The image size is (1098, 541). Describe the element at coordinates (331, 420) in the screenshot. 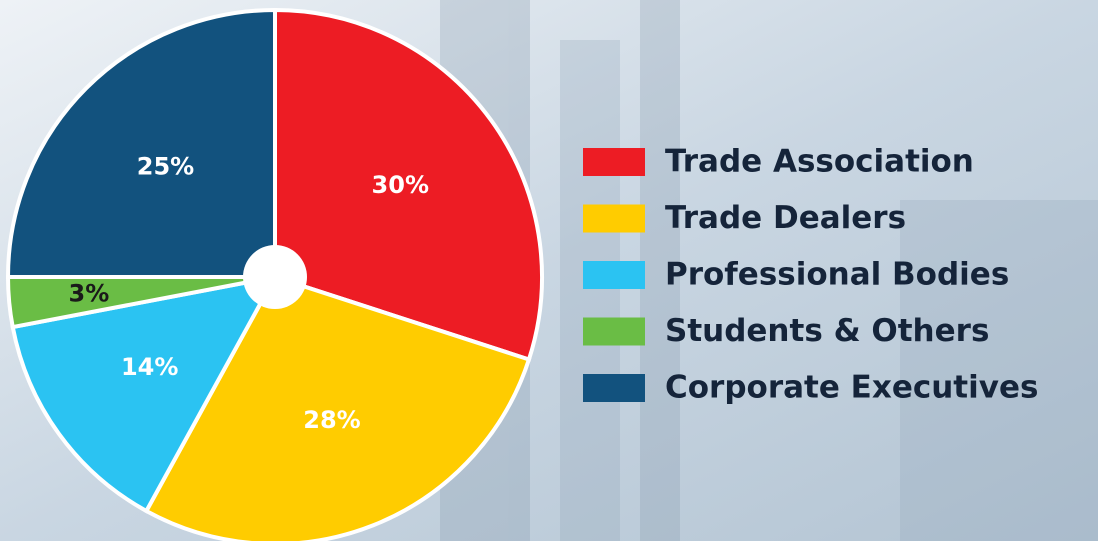

I see `slice-label: 28%` at that location.